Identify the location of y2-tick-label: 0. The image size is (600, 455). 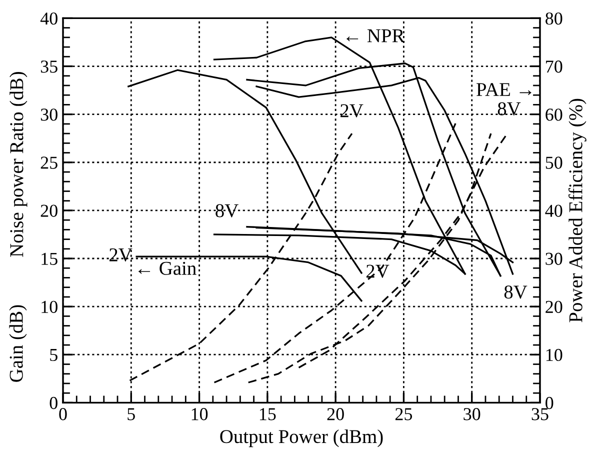
(550, 403).